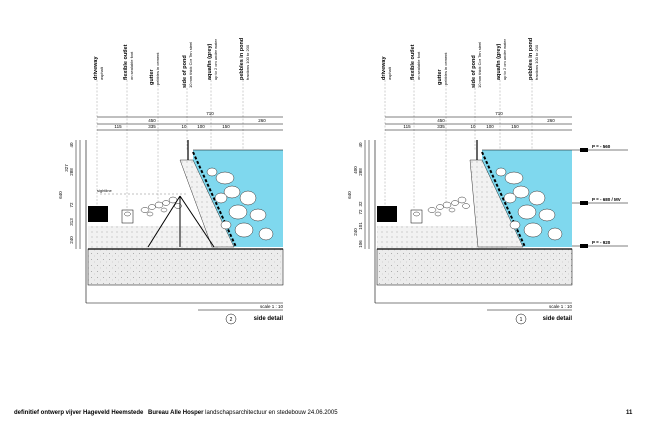 The image size is (650, 422). I want to click on svg-text: pebbles in pond, so click(531, 59).